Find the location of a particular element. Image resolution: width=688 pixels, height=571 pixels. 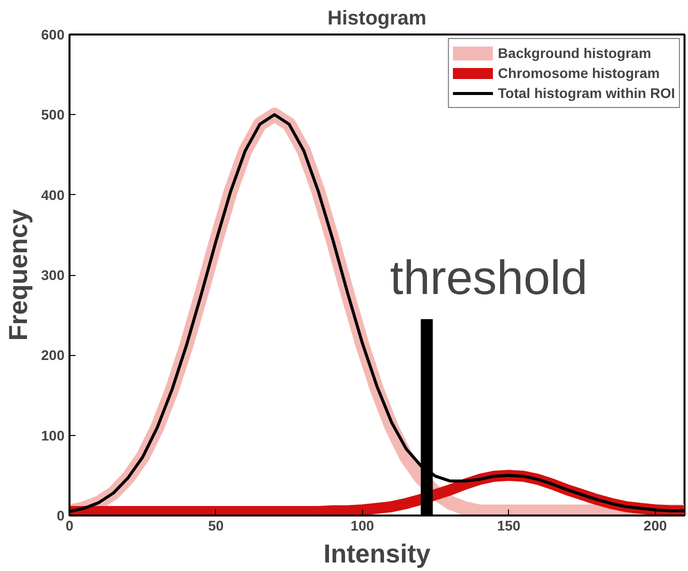

y-axis-title: Frequency is located at coordinates (18, 274).